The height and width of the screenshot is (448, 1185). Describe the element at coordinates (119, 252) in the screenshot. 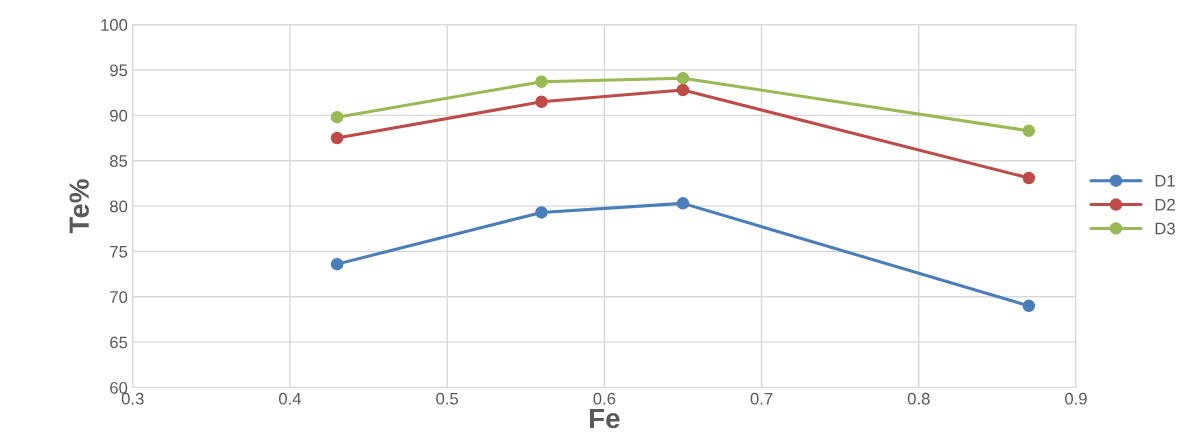

I see `y-tick-label: 75` at that location.